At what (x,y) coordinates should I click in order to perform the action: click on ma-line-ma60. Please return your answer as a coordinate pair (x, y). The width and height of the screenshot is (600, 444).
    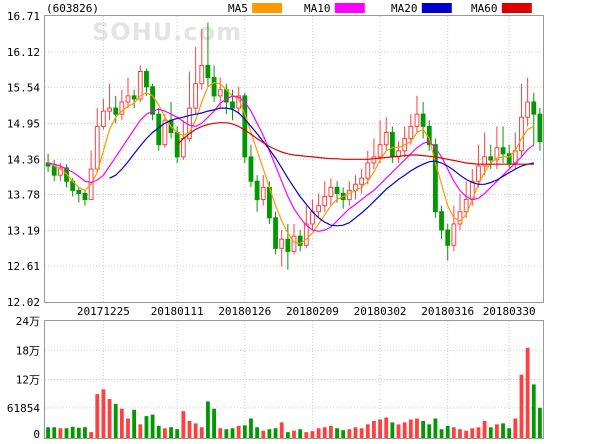
    Looking at the image, I should click on (355, 143).